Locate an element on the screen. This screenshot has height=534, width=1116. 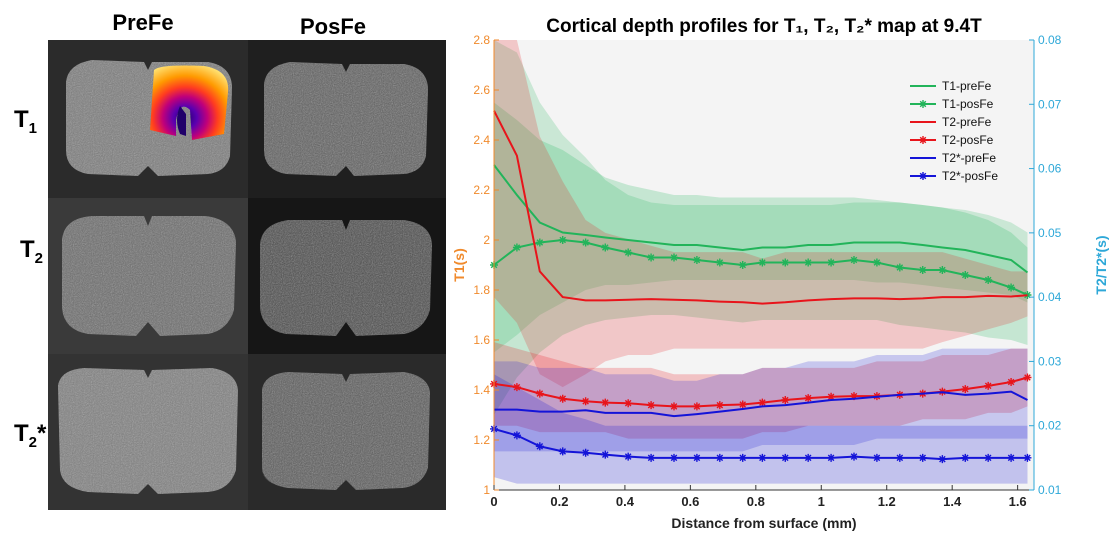
legend-label-t1-prefe: T1-preFe is located at coordinates (967, 86).